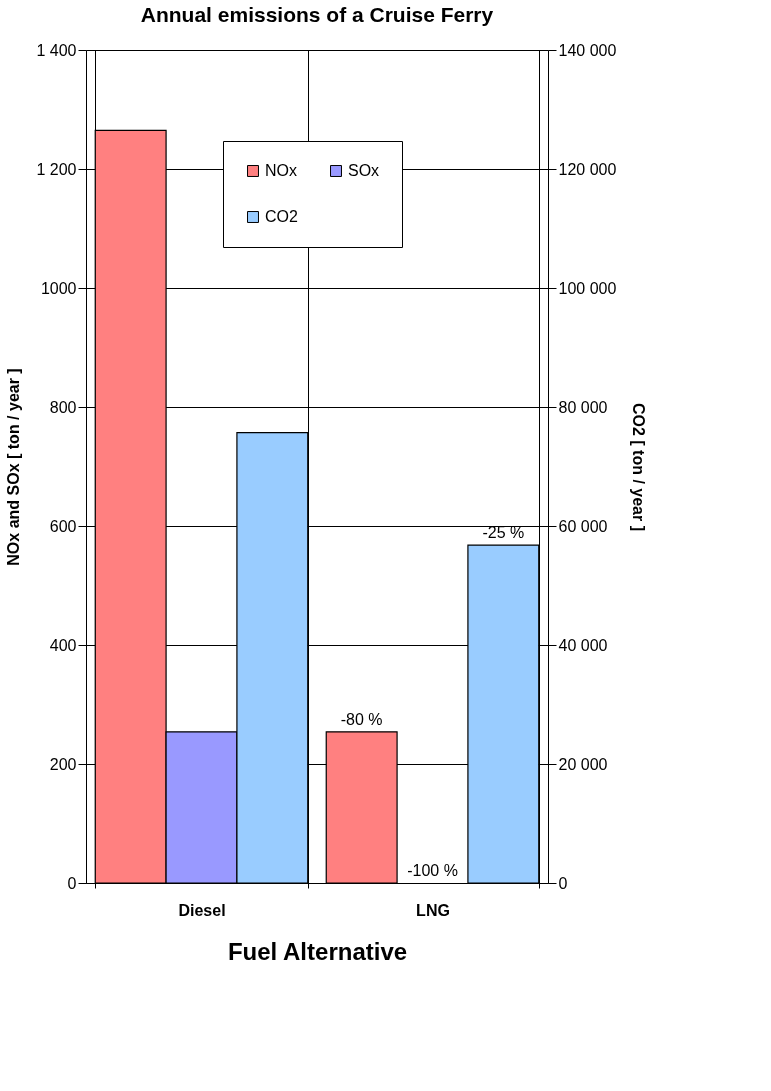 The height and width of the screenshot is (1091, 771). Describe the element at coordinates (587, 288) in the screenshot. I see `y2-tick-label: 100 000` at that location.